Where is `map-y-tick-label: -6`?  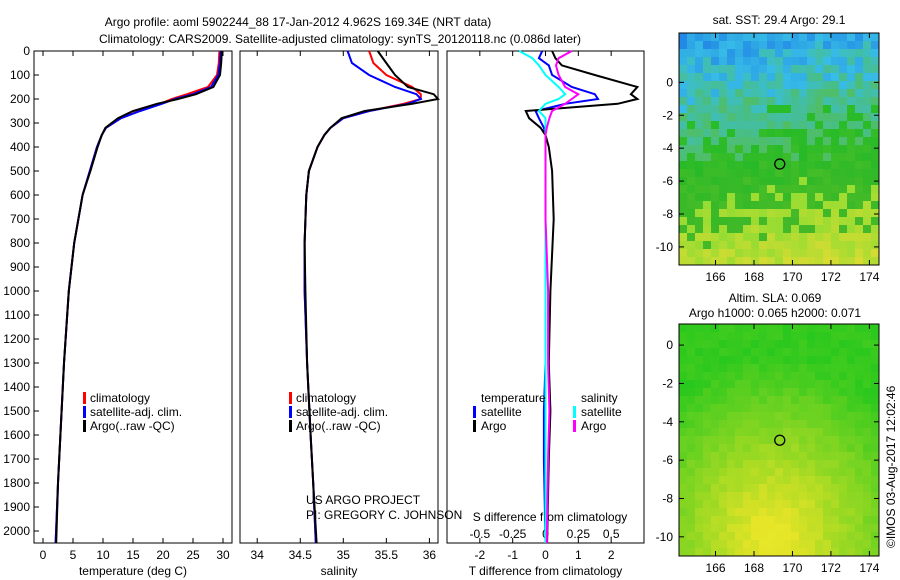
map-y-tick-label: -6 is located at coordinates (667, 460).